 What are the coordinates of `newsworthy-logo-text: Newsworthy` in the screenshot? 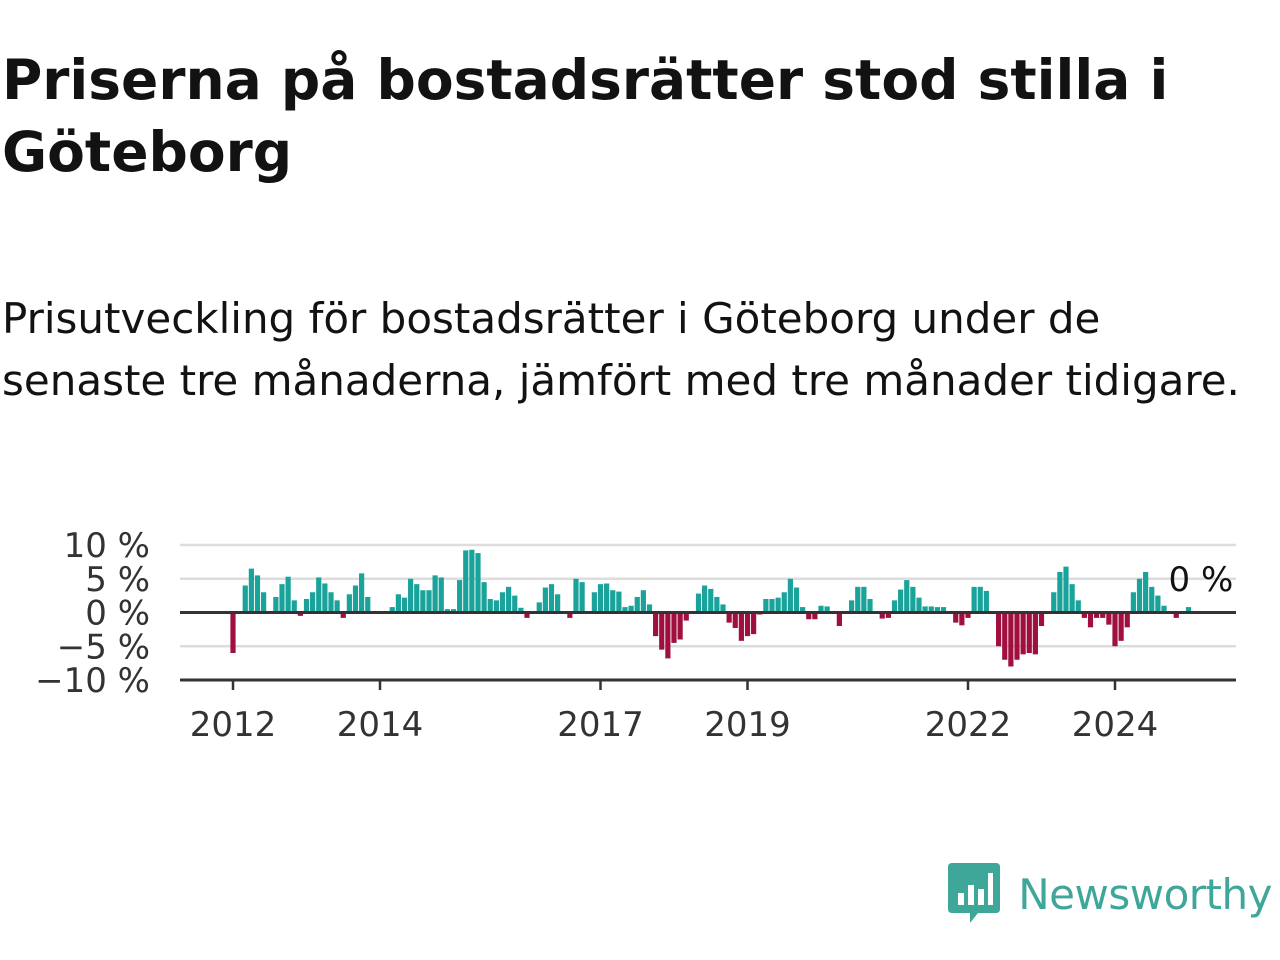 It's located at (1145, 894).